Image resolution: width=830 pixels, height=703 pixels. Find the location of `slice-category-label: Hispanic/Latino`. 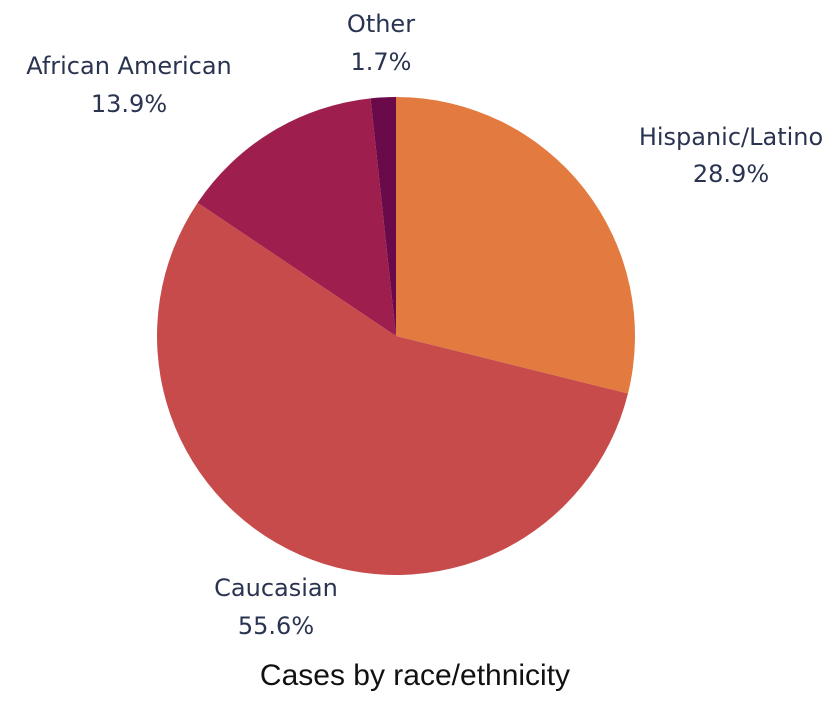

slice-category-label: Hispanic/Latino is located at coordinates (731, 137).